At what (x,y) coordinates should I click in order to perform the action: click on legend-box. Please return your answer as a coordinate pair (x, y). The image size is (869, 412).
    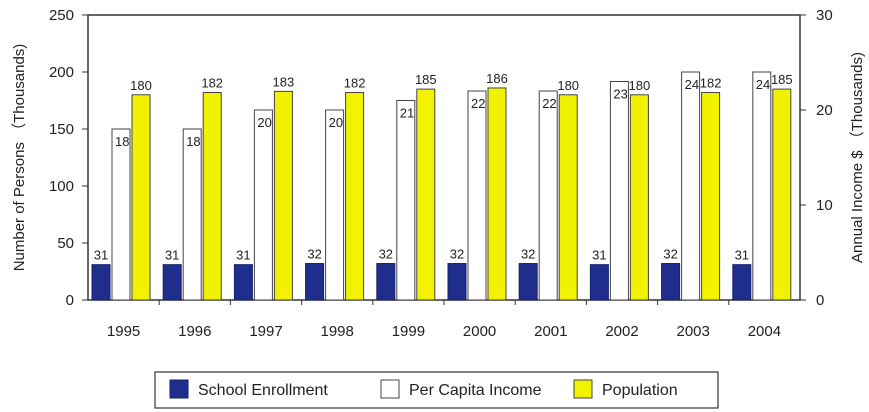
    Looking at the image, I should click on (436, 390).